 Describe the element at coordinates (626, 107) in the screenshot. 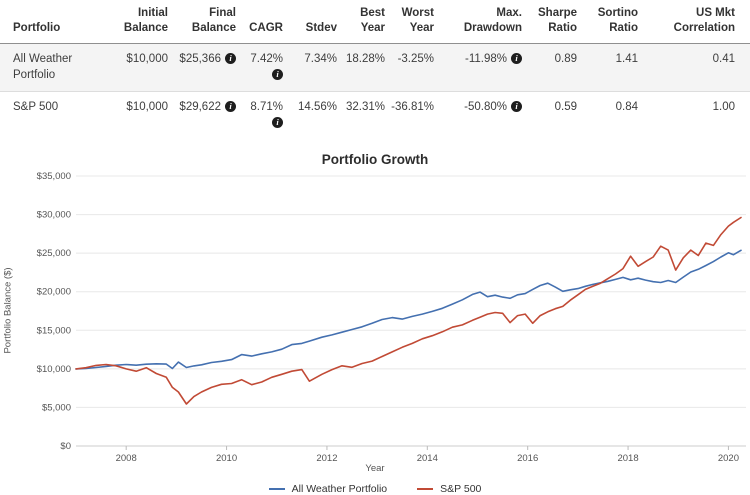

I see `cell-value: 0.84` at that location.